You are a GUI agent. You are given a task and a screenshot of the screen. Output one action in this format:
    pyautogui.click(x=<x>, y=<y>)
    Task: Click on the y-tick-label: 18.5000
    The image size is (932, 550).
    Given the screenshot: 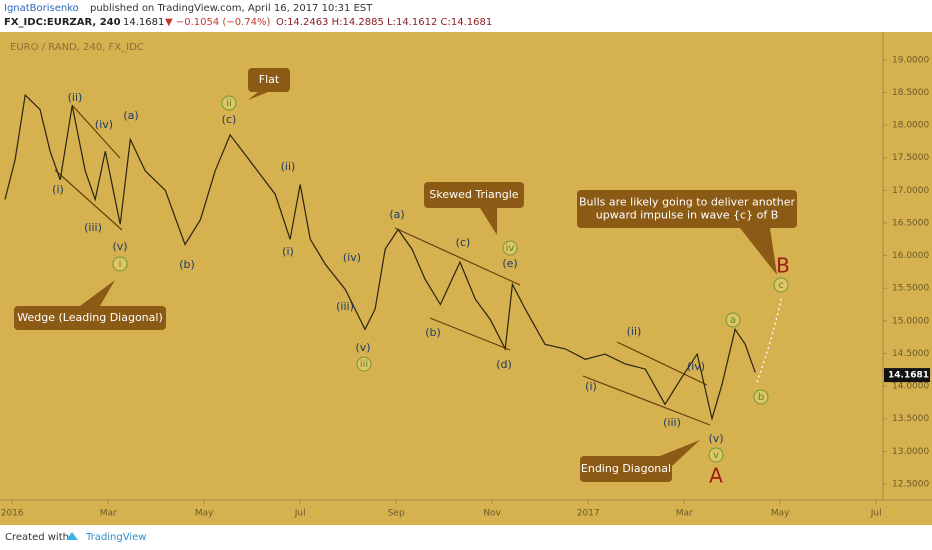 What is the action you would take?
    pyautogui.click(x=910, y=93)
    